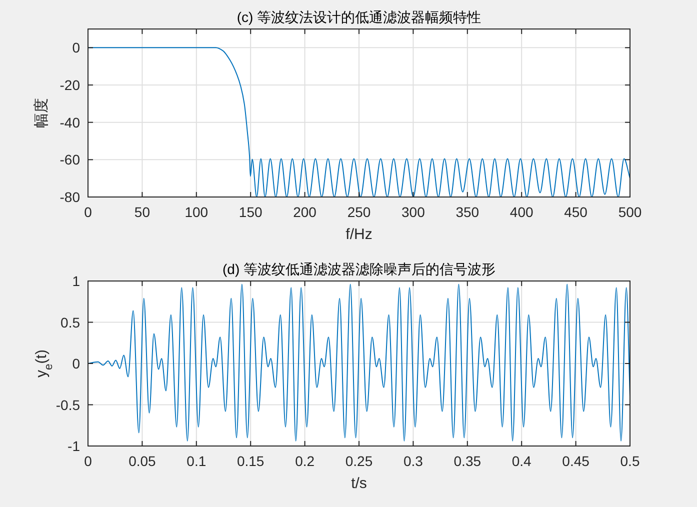 This screenshot has width=697, height=507. What do you see at coordinates (468, 212) in the screenshot?
I see `x-tick-label: 350` at bounding box center [468, 212].